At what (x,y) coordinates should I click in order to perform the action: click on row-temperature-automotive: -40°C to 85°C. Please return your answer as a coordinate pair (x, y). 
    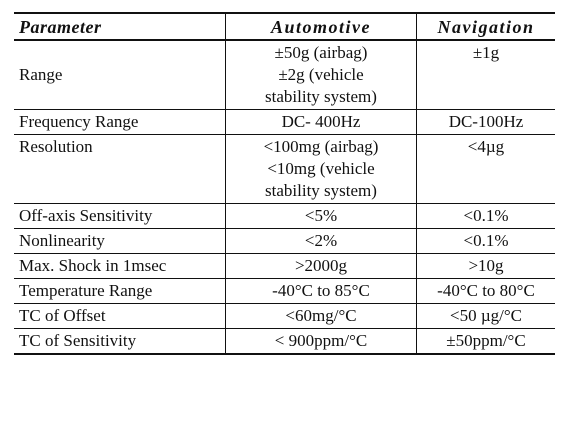
    Looking at the image, I should click on (321, 291).